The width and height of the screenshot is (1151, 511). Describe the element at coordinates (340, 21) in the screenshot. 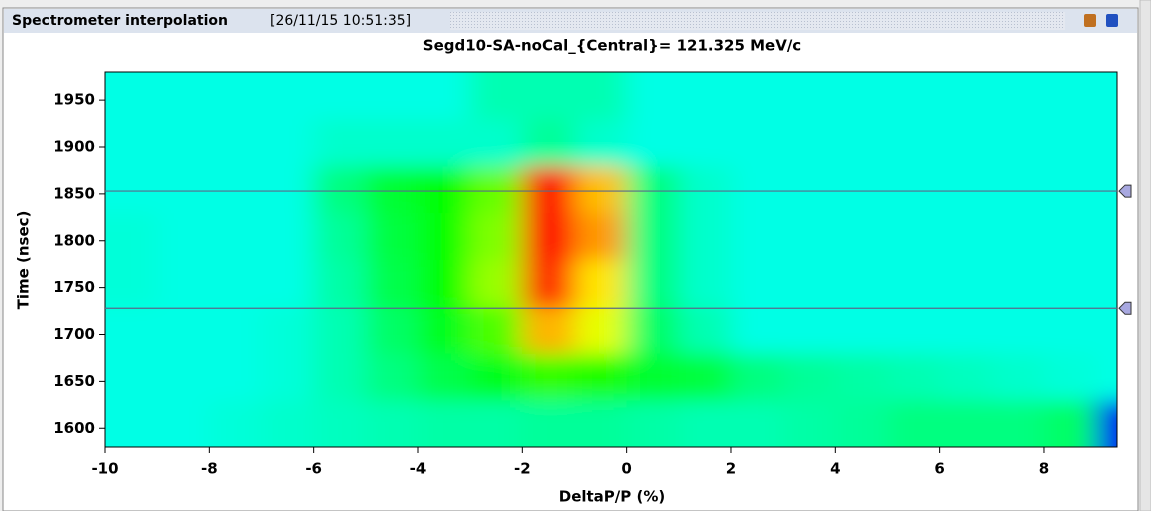

I see `window-timestamp: [26/11/15 10:51:35]` at that location.